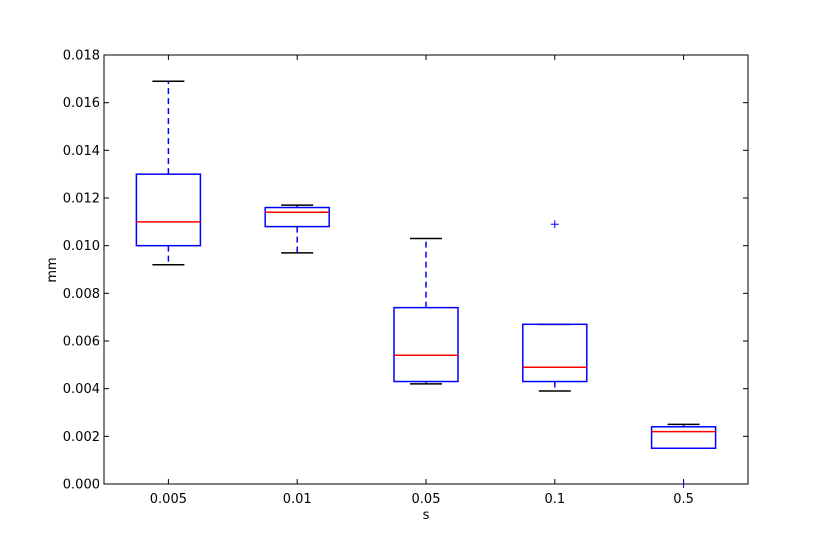 Image resolution: width=830 pixels, height=554 pixels. What do you see at coordinates (81, 294) in the screenshot?
I see `y-tick-label: 0.008` at bounding box center [81, 294].